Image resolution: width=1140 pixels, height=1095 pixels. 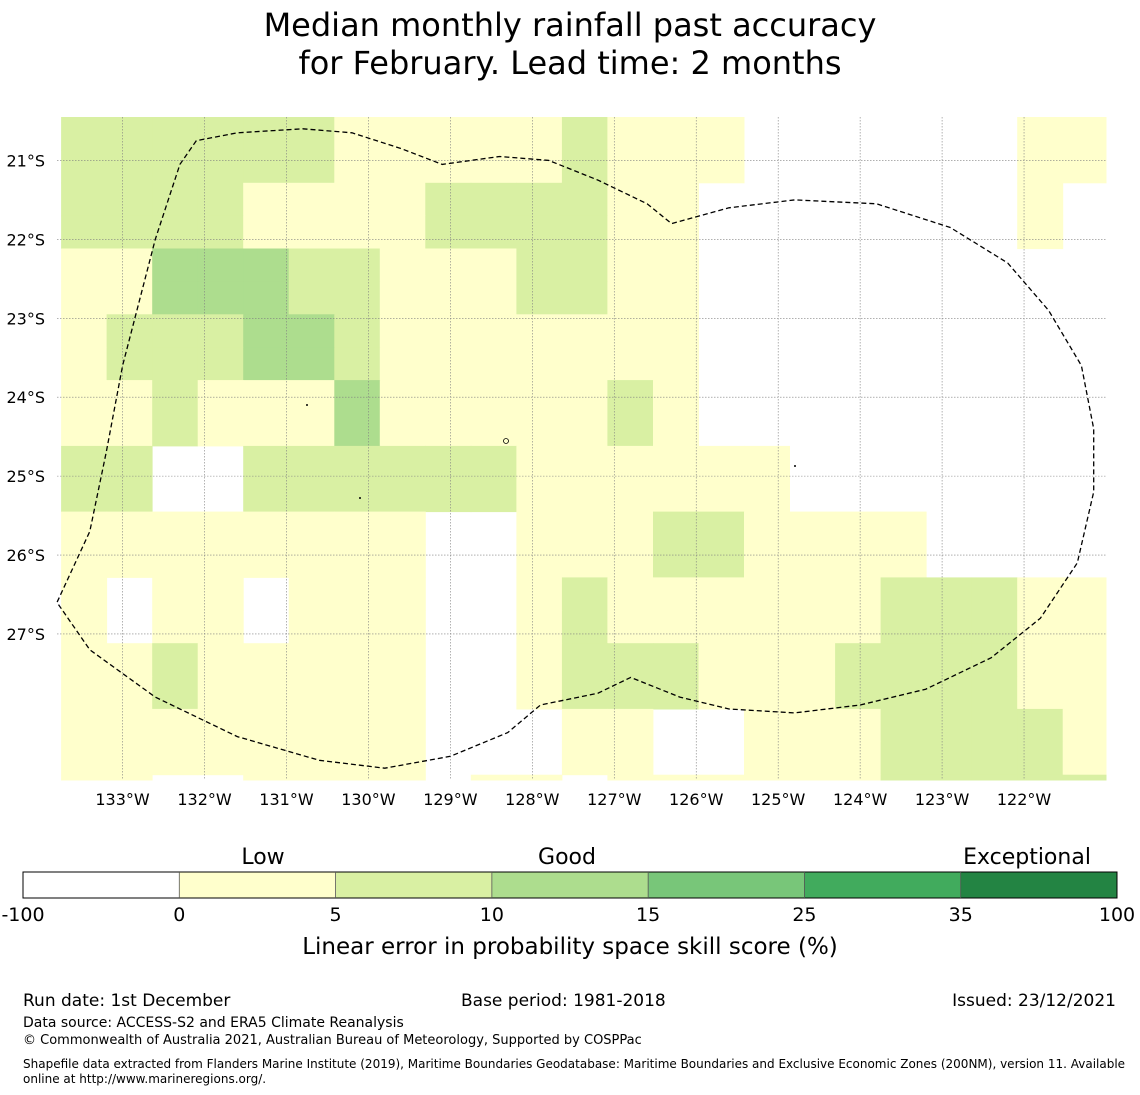 What do you see at coordinates (1027, 857) in the screenshot?
I see `legend-label-exceptional: Exceptional` at bounding box center [1027, 857].